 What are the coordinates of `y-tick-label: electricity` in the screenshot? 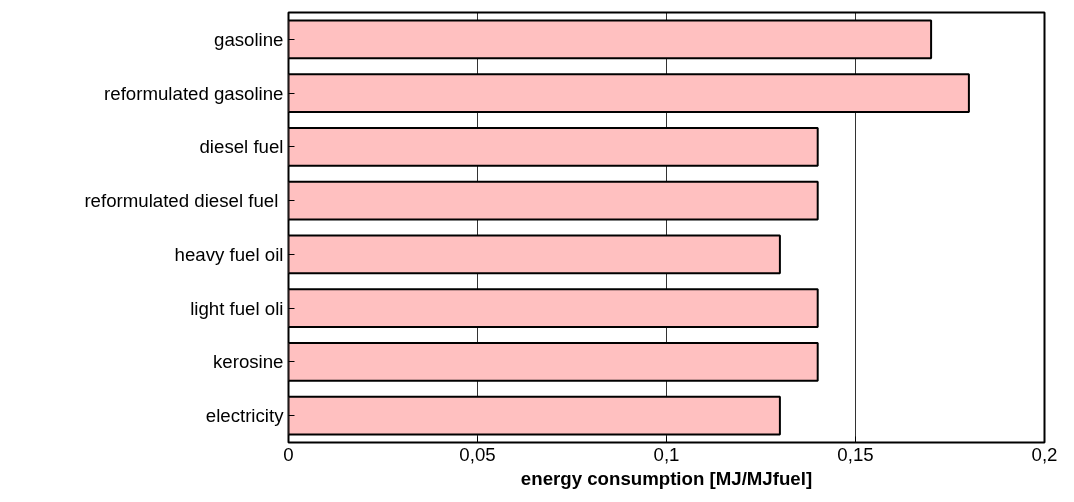 It's located at (245, 416).